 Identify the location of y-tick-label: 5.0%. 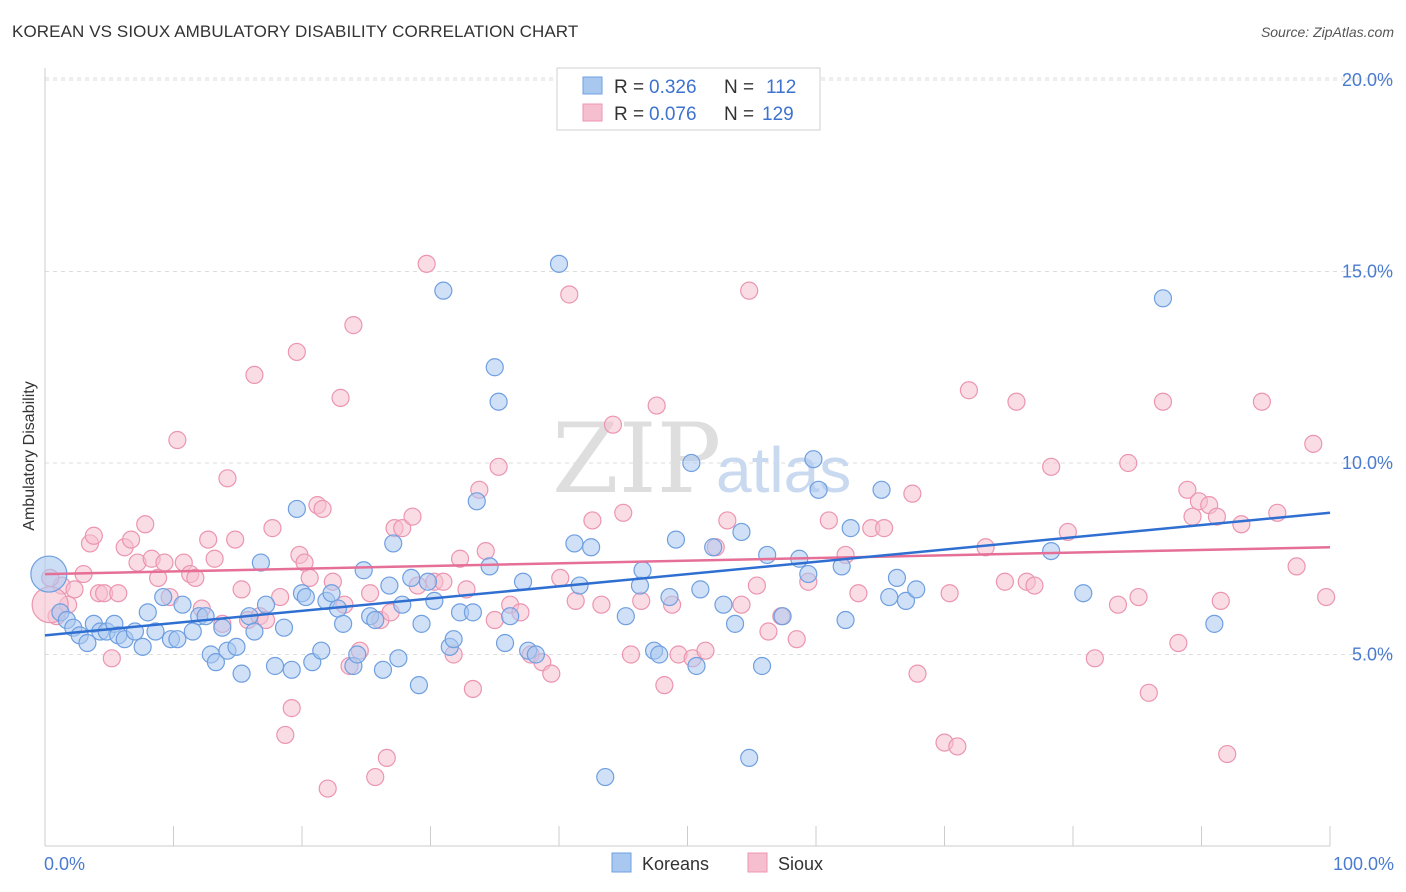
(1372, 655).